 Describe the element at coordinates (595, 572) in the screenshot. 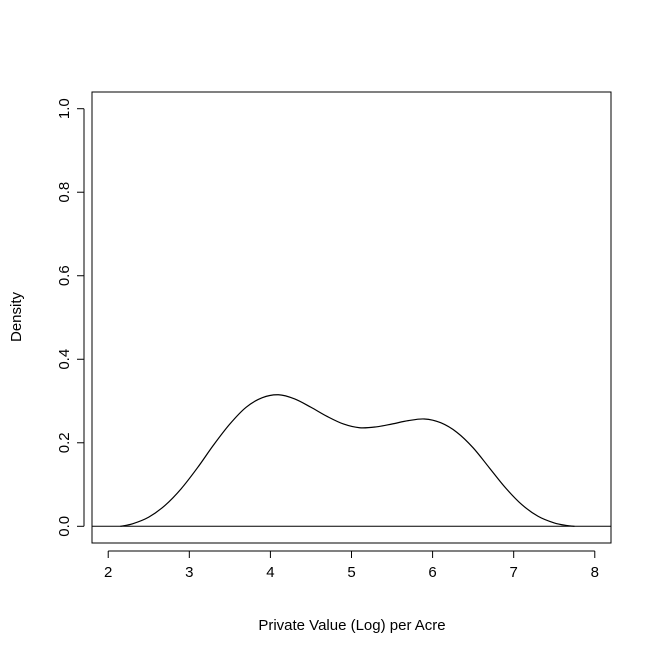

I see `x-tick-label: 8` at that location.